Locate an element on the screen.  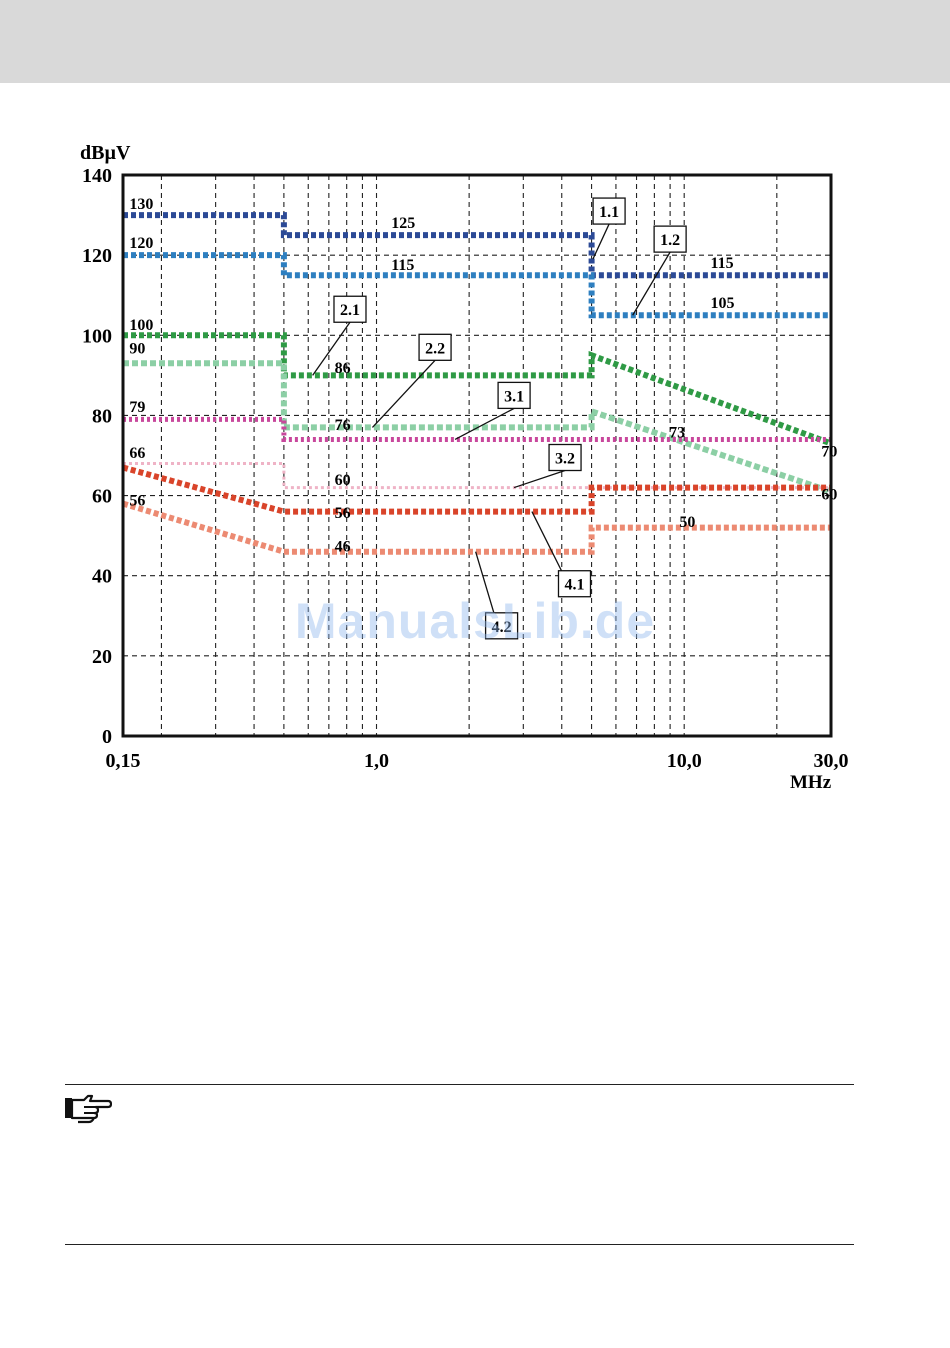
value-label: 79 is located at coordinates (137, 407).